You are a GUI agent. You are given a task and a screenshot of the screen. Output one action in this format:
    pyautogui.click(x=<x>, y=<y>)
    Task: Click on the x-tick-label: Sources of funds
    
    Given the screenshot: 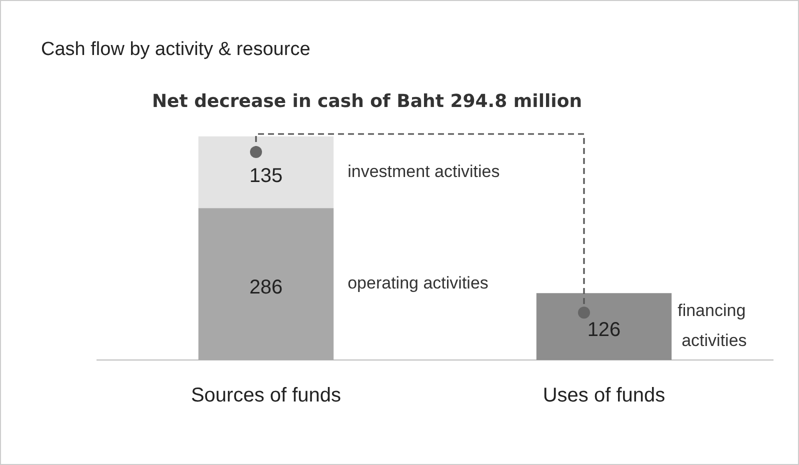 What is the action you would take?
    pyautogui.click(x=266, y=395)
    